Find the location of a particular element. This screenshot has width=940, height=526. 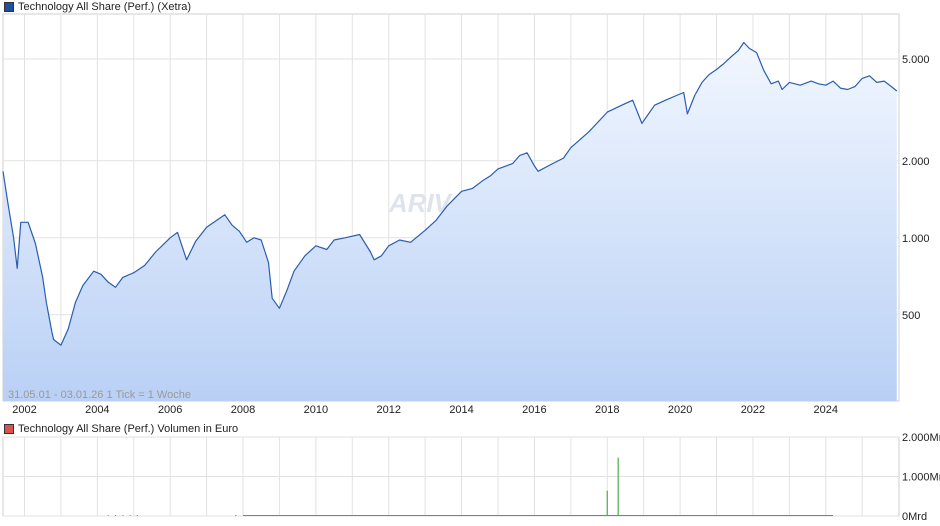

price-x-tick-label: 2010 is located at coordinates (316, 410).